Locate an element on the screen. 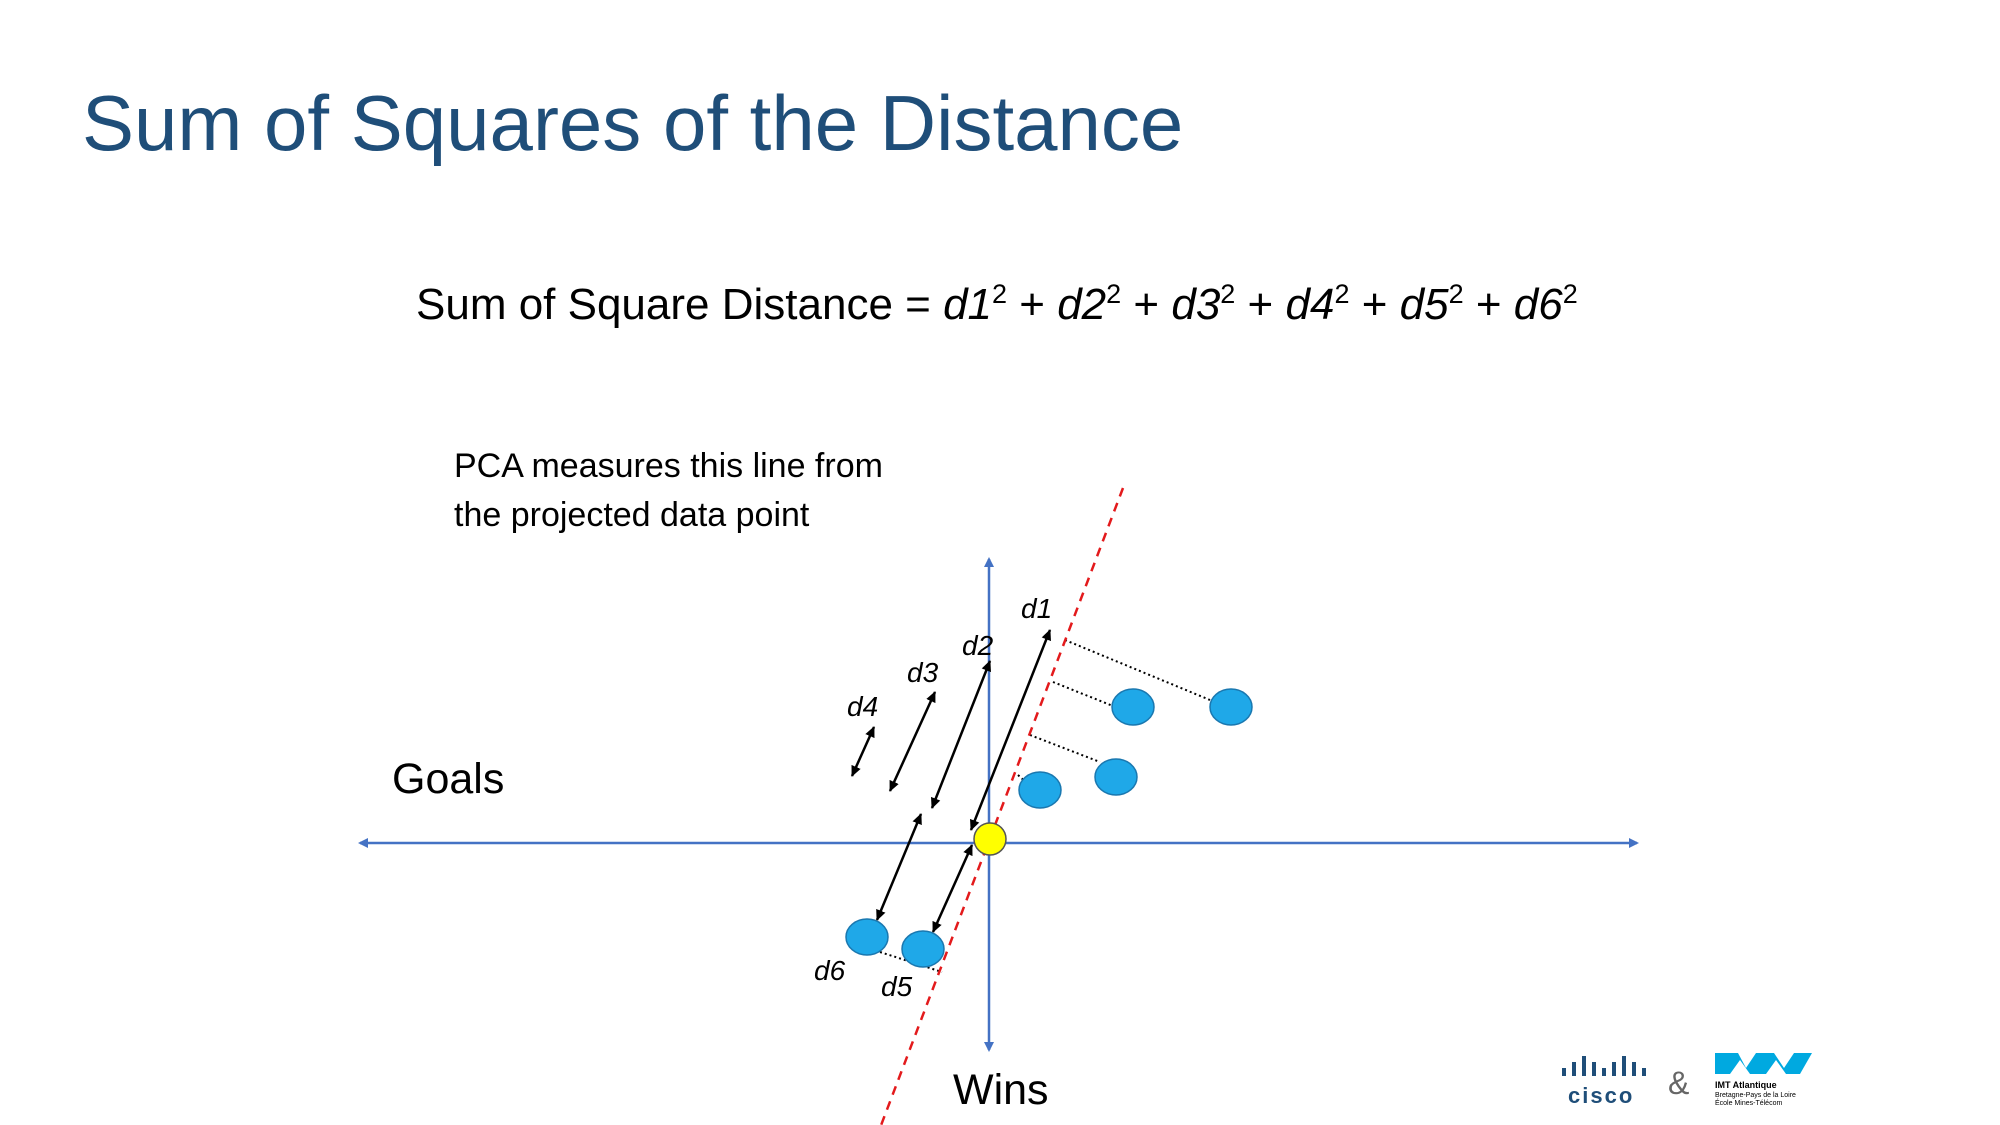 Image resolution: width=2000 pixels, height=1125 pixels. formula-exp-d3: 2 is located at coordinates (1228, 294).